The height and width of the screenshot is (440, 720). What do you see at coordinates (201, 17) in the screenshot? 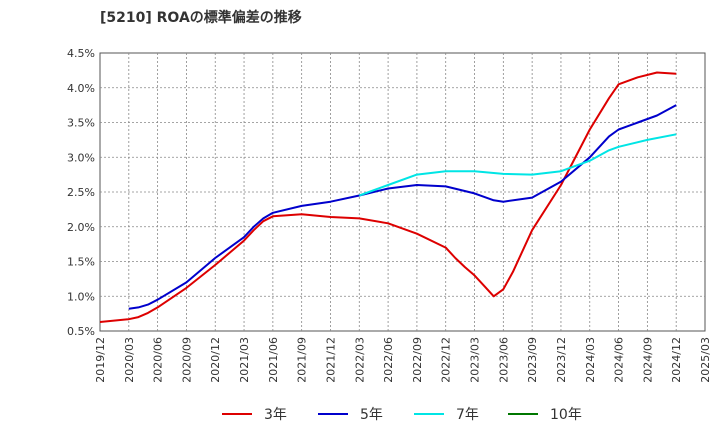
I see `chart-title: [5210] ROAの標準偏差の推移` at bounding box center [201, 17].